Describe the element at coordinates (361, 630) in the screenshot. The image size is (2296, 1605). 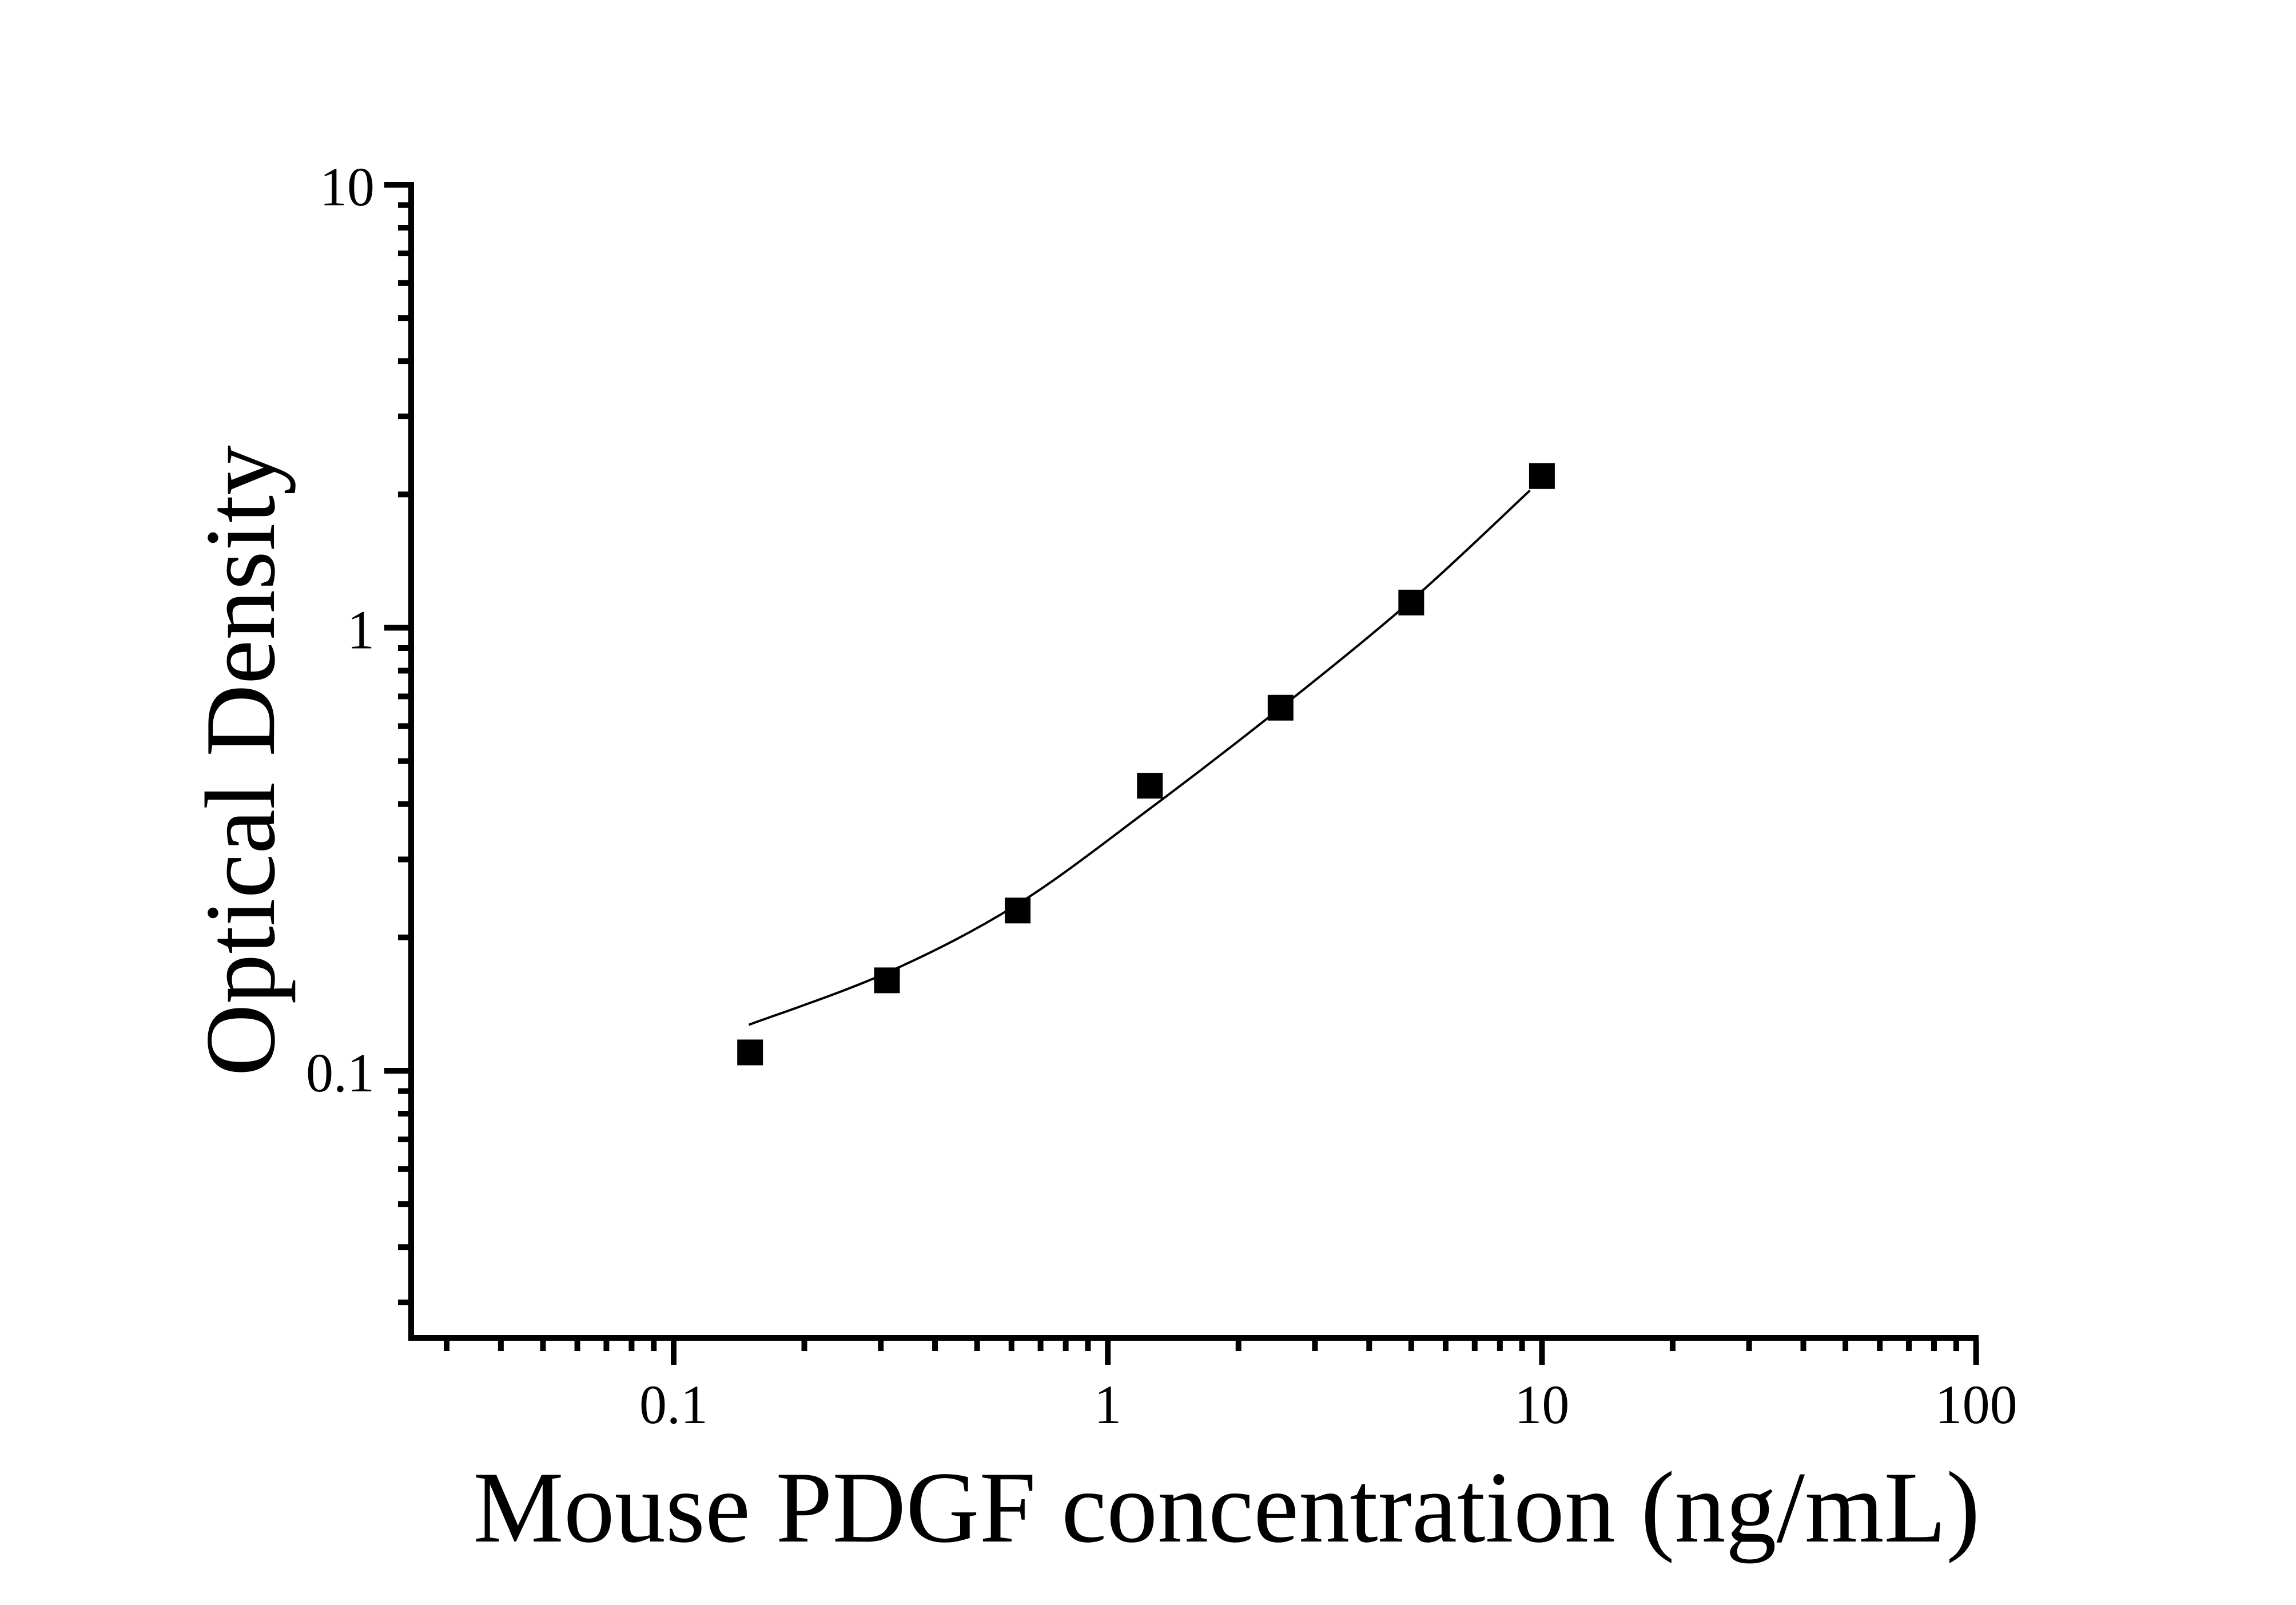
I see `y-tick-label: 1` at that location.